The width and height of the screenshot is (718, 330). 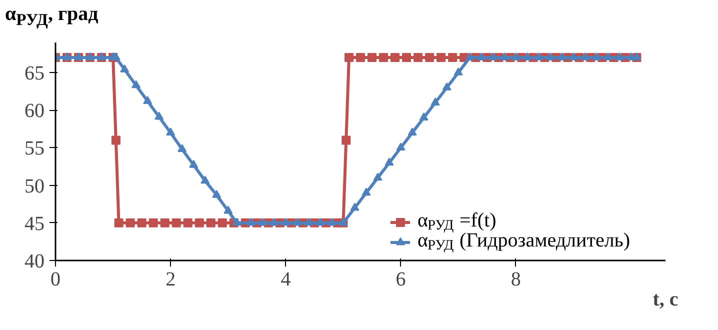 What do you see at coordinates (34, 111) in the screenshot?
I see `y-tick-label: 60` at bounding box center [34, 111].